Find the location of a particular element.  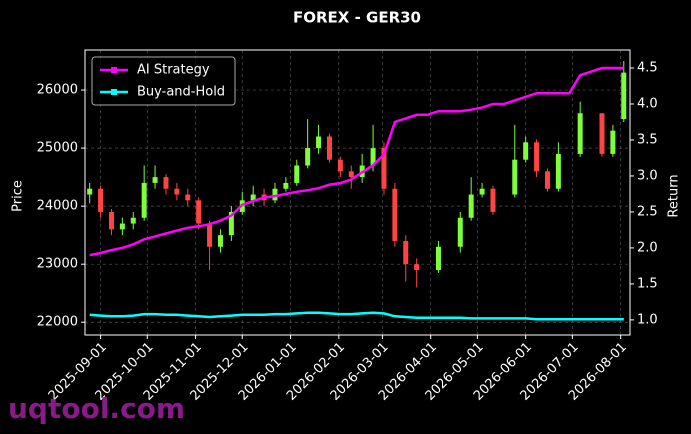

y2-tick-label: 1.5 is located at coordinates (647, 283).